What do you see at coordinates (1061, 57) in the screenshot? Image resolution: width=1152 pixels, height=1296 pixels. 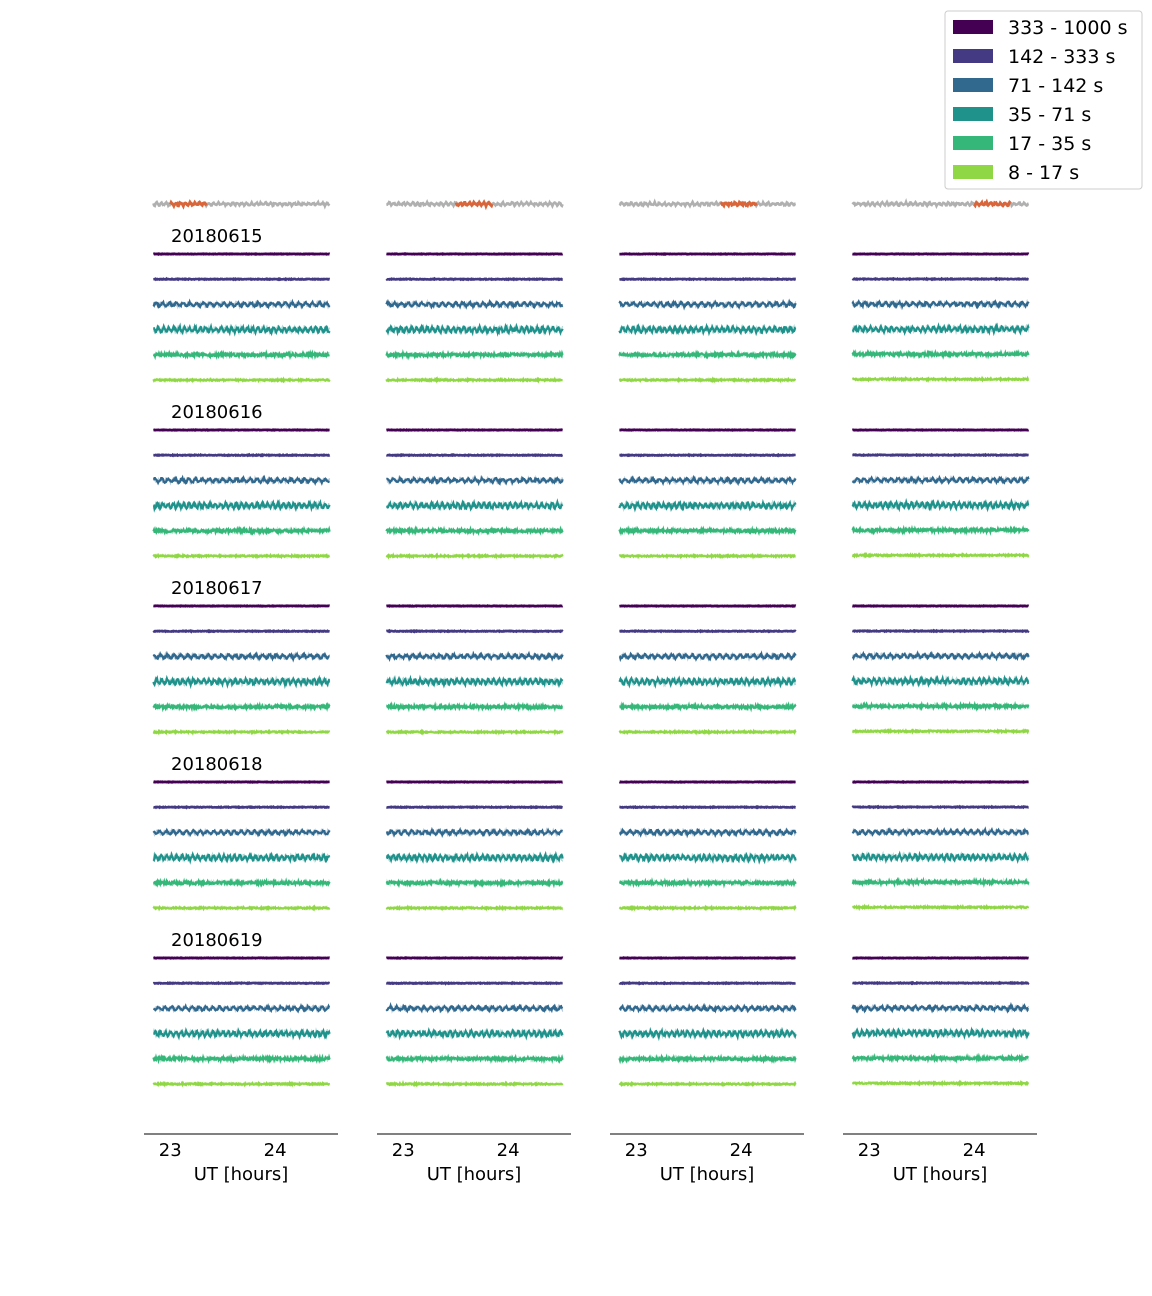 I see `legend-label: 142 - 333 s` at bounding box center [1061, 57].